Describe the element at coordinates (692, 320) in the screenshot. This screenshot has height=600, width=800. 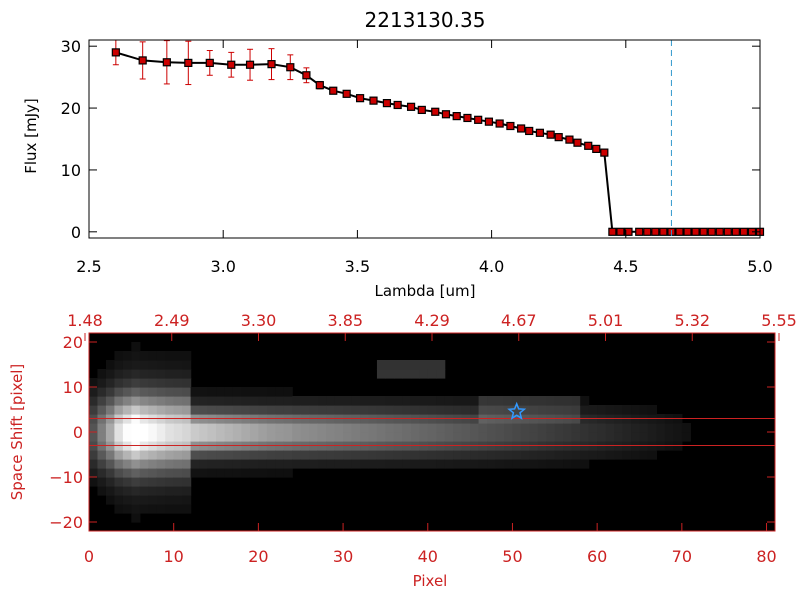
I see `top-tick-label: 5.32` at that location.